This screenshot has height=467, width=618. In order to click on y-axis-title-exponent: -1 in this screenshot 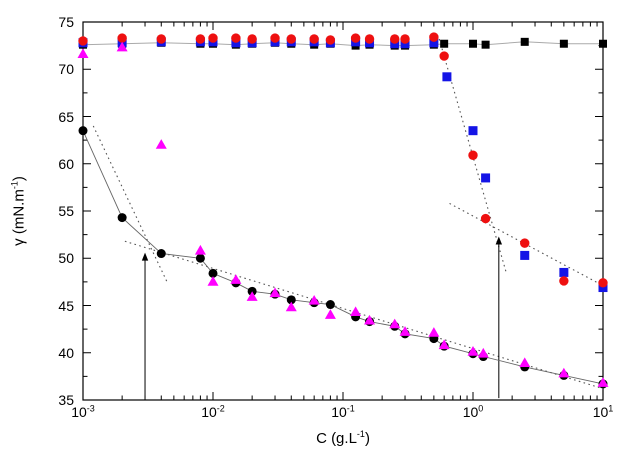, I will do `click(14, 185)`.